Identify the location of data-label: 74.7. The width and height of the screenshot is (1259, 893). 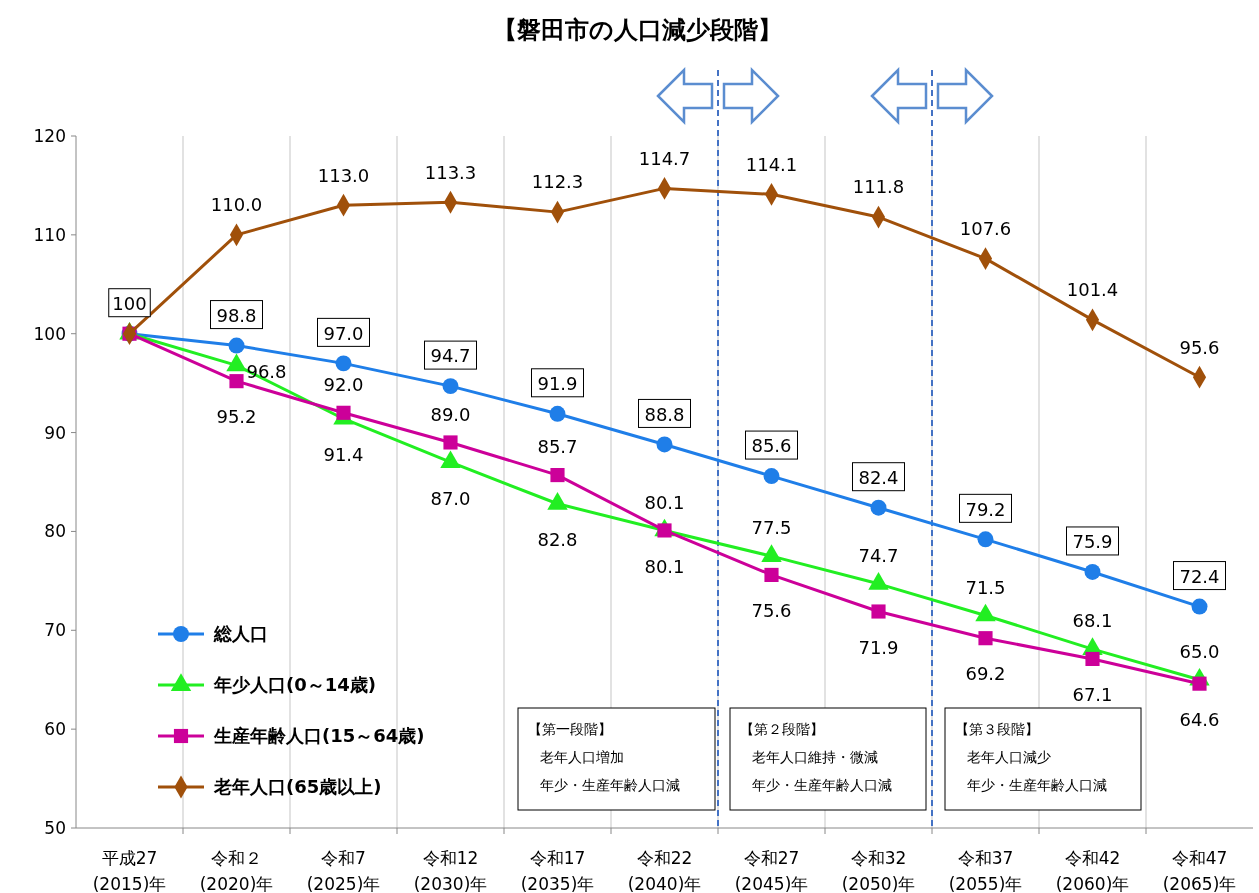
(878, 556).